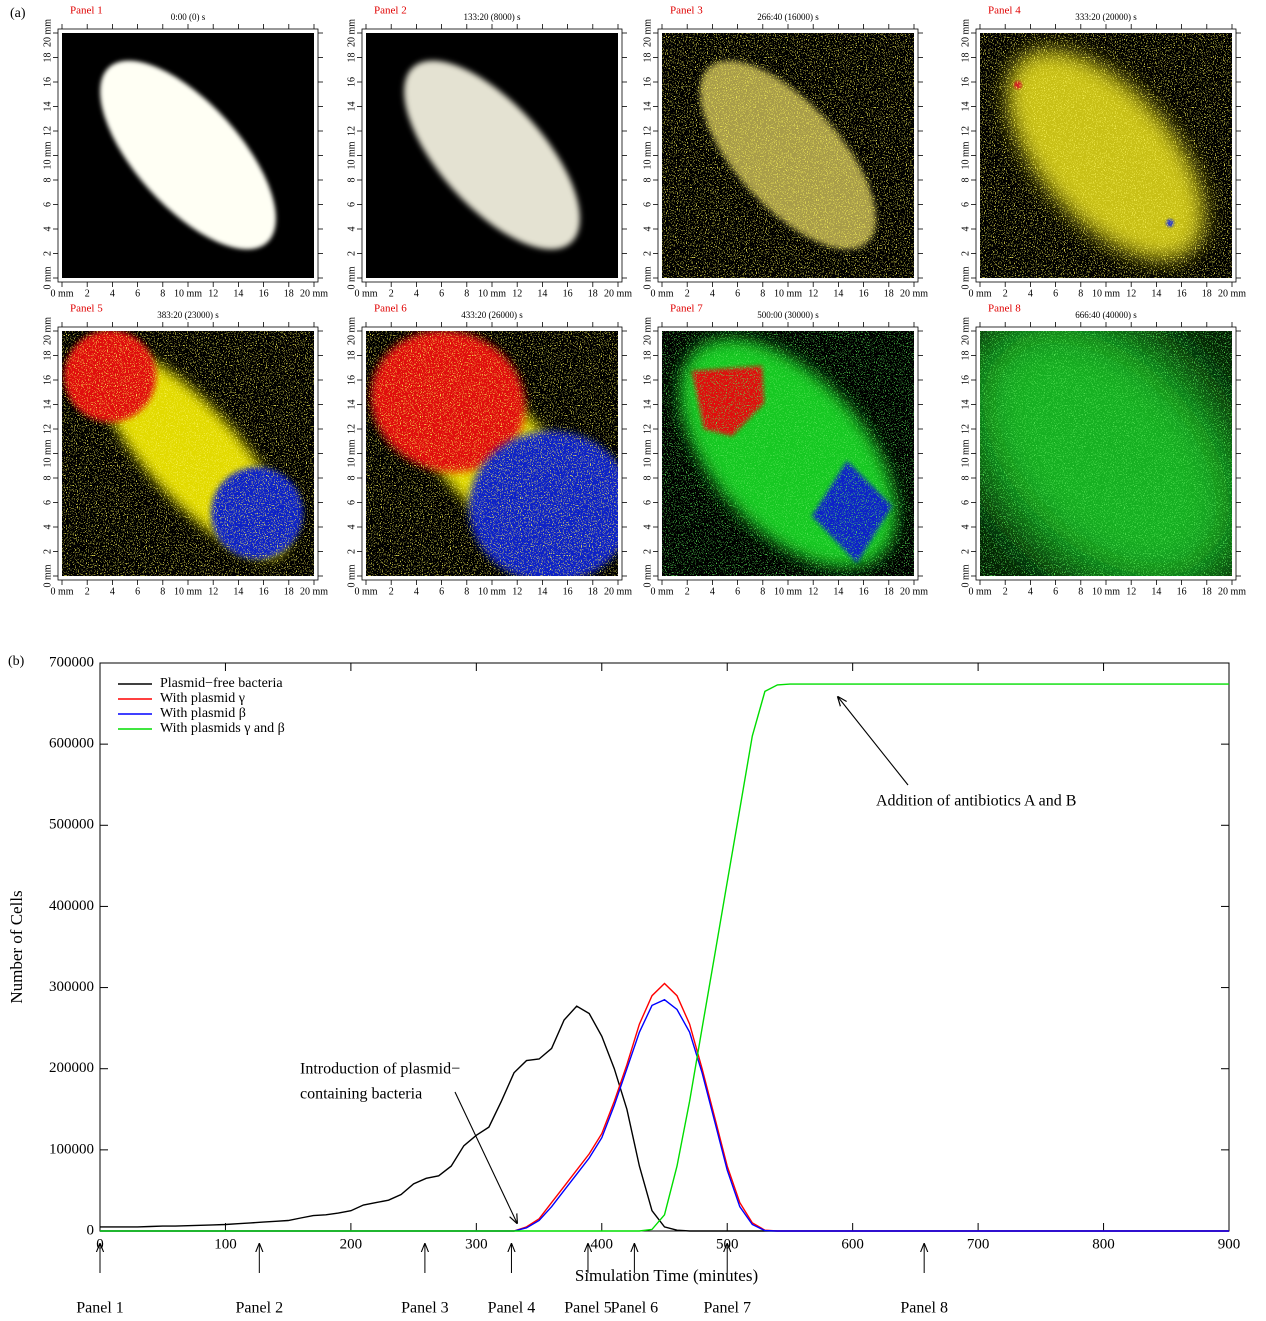 The height and width of the screenshot is (1321, 1266). What do you see at coordinates (16, 661) in the screenshot?
I see `figure-b-label: (b)` at bounding box center [16, 661].